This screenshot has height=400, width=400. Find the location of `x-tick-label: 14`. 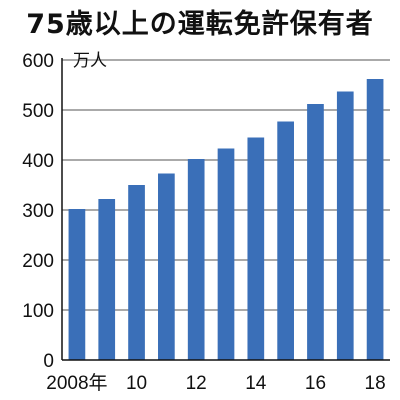

x-tick-label: 14 is located at coordinates (256, 383).